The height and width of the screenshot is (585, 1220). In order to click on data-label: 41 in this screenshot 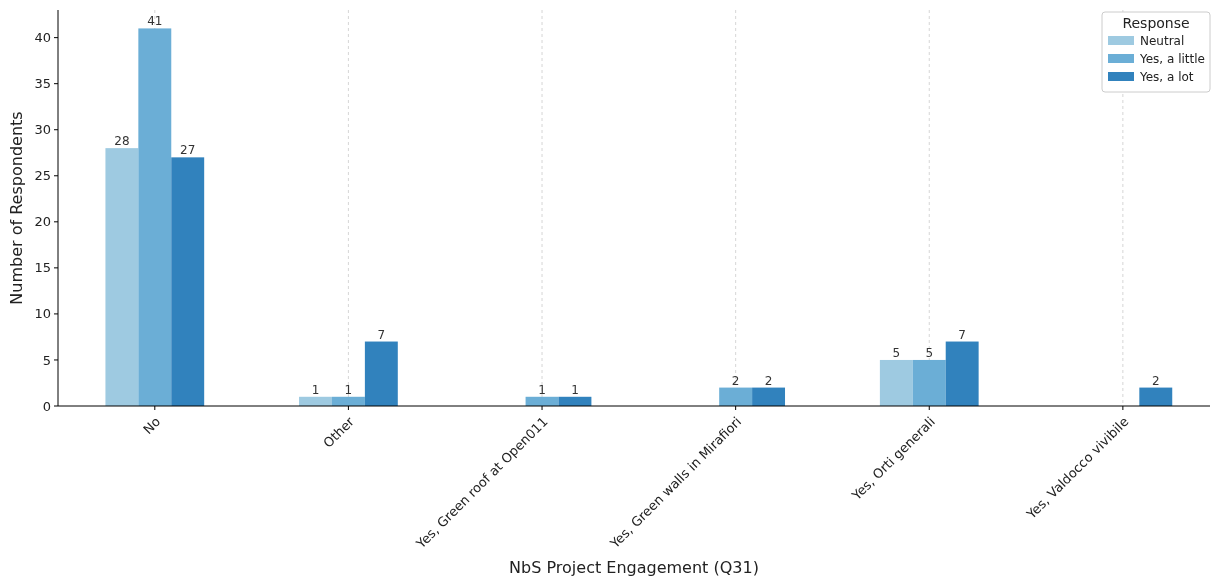, I will do `click(155, 21)`.